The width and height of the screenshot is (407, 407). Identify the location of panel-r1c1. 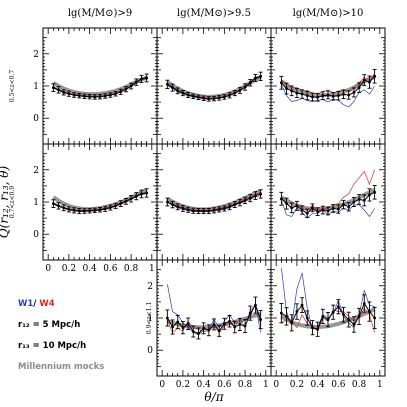
(214, 202).